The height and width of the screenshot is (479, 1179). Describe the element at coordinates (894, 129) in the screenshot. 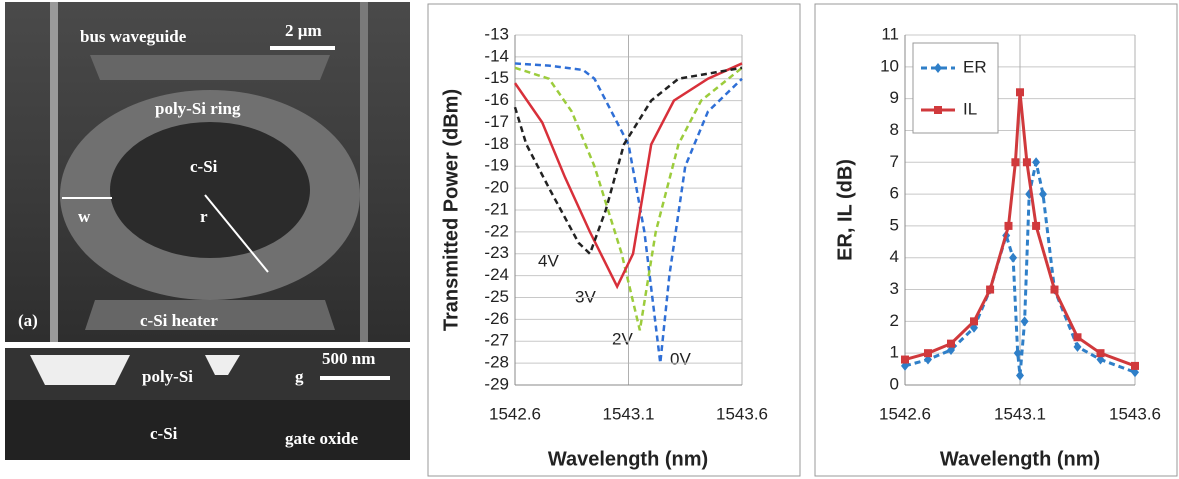

I see `y-tick-label: 8` at that location.